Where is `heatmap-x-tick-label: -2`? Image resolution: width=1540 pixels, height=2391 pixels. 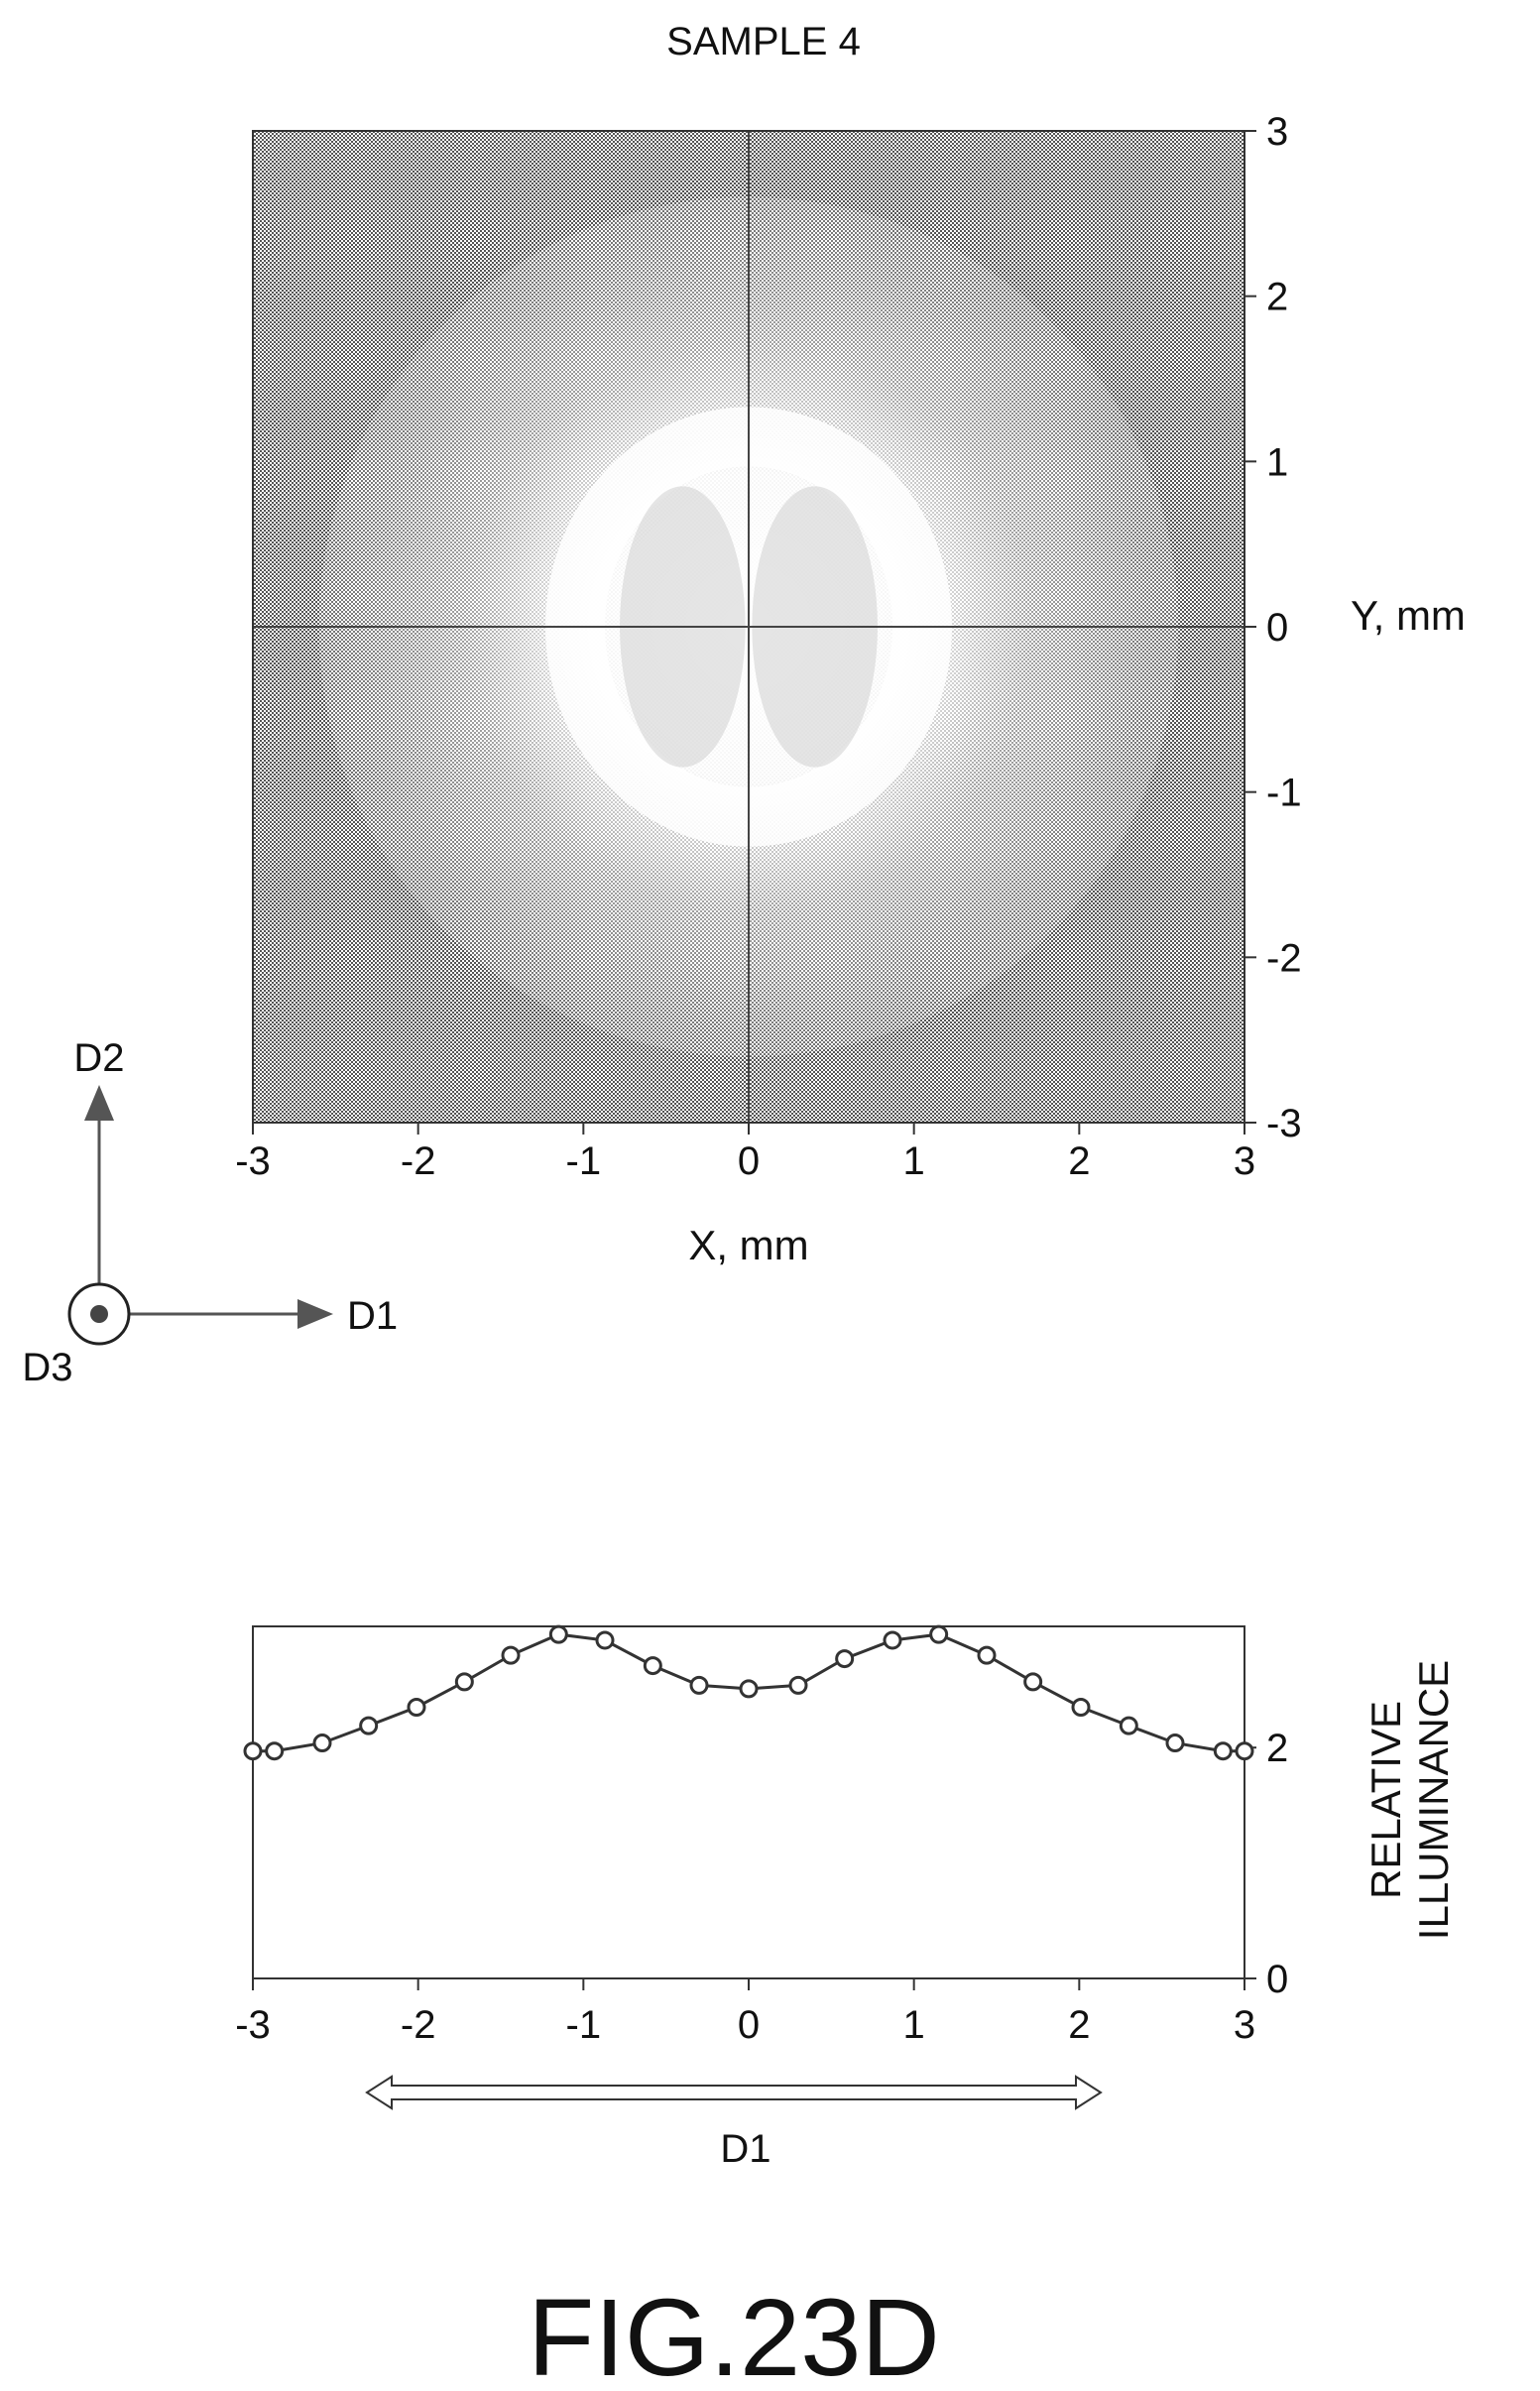
heatmap-x-tick-label: -2 is located at coordinates (418, 1161).